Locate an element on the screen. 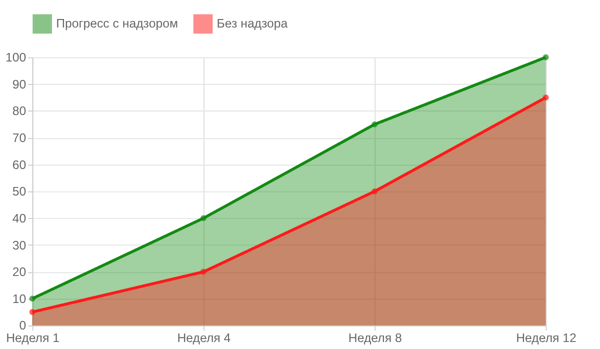 Image resolution: width=600 pixels, height=349 pixels. y-tick-label: 50 is located at coordinates (19, 191).